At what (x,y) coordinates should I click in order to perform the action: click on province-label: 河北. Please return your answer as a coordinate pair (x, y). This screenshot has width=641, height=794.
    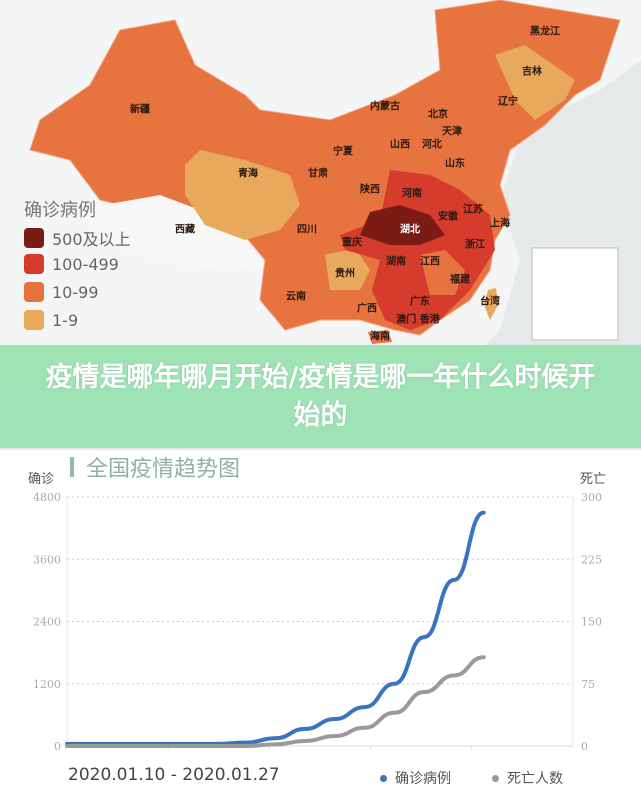
    Looking at the image, I should click on (432, 145).